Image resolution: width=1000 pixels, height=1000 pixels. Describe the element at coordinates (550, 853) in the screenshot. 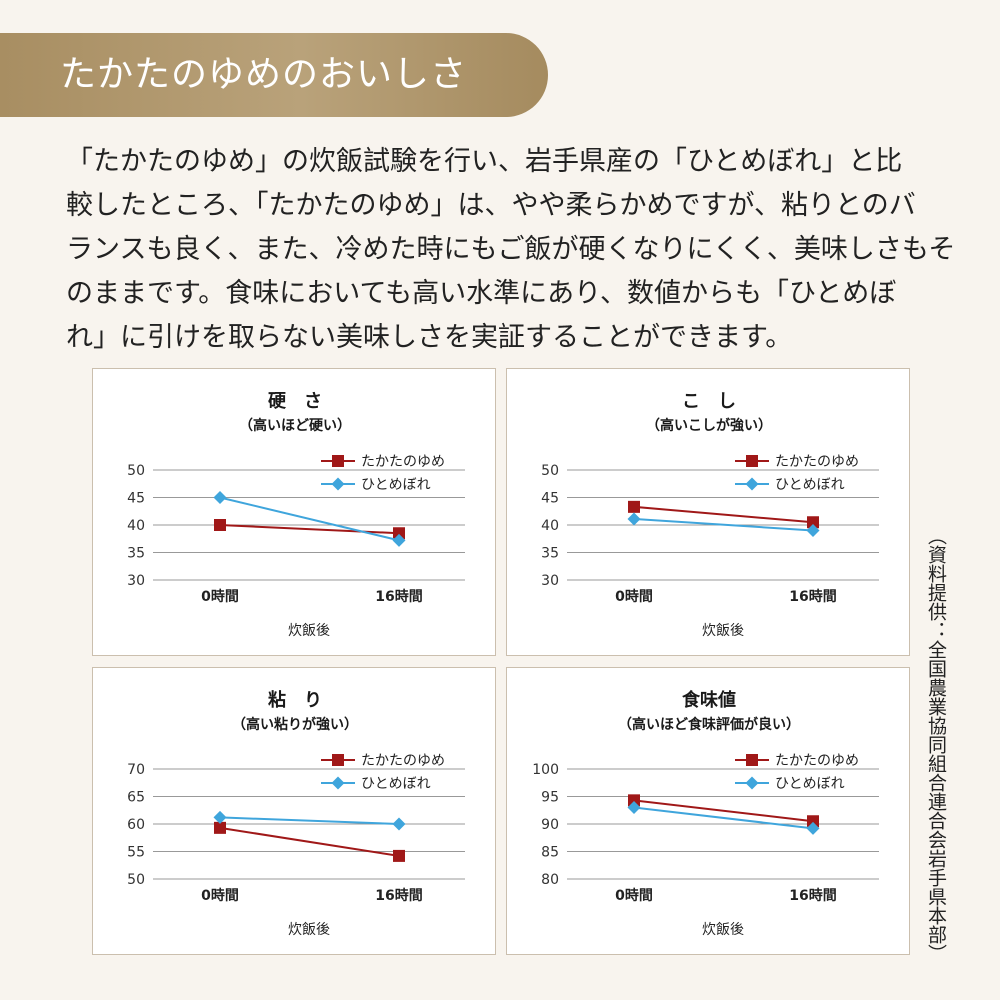

I see `y-tick-label: 85` at that location.